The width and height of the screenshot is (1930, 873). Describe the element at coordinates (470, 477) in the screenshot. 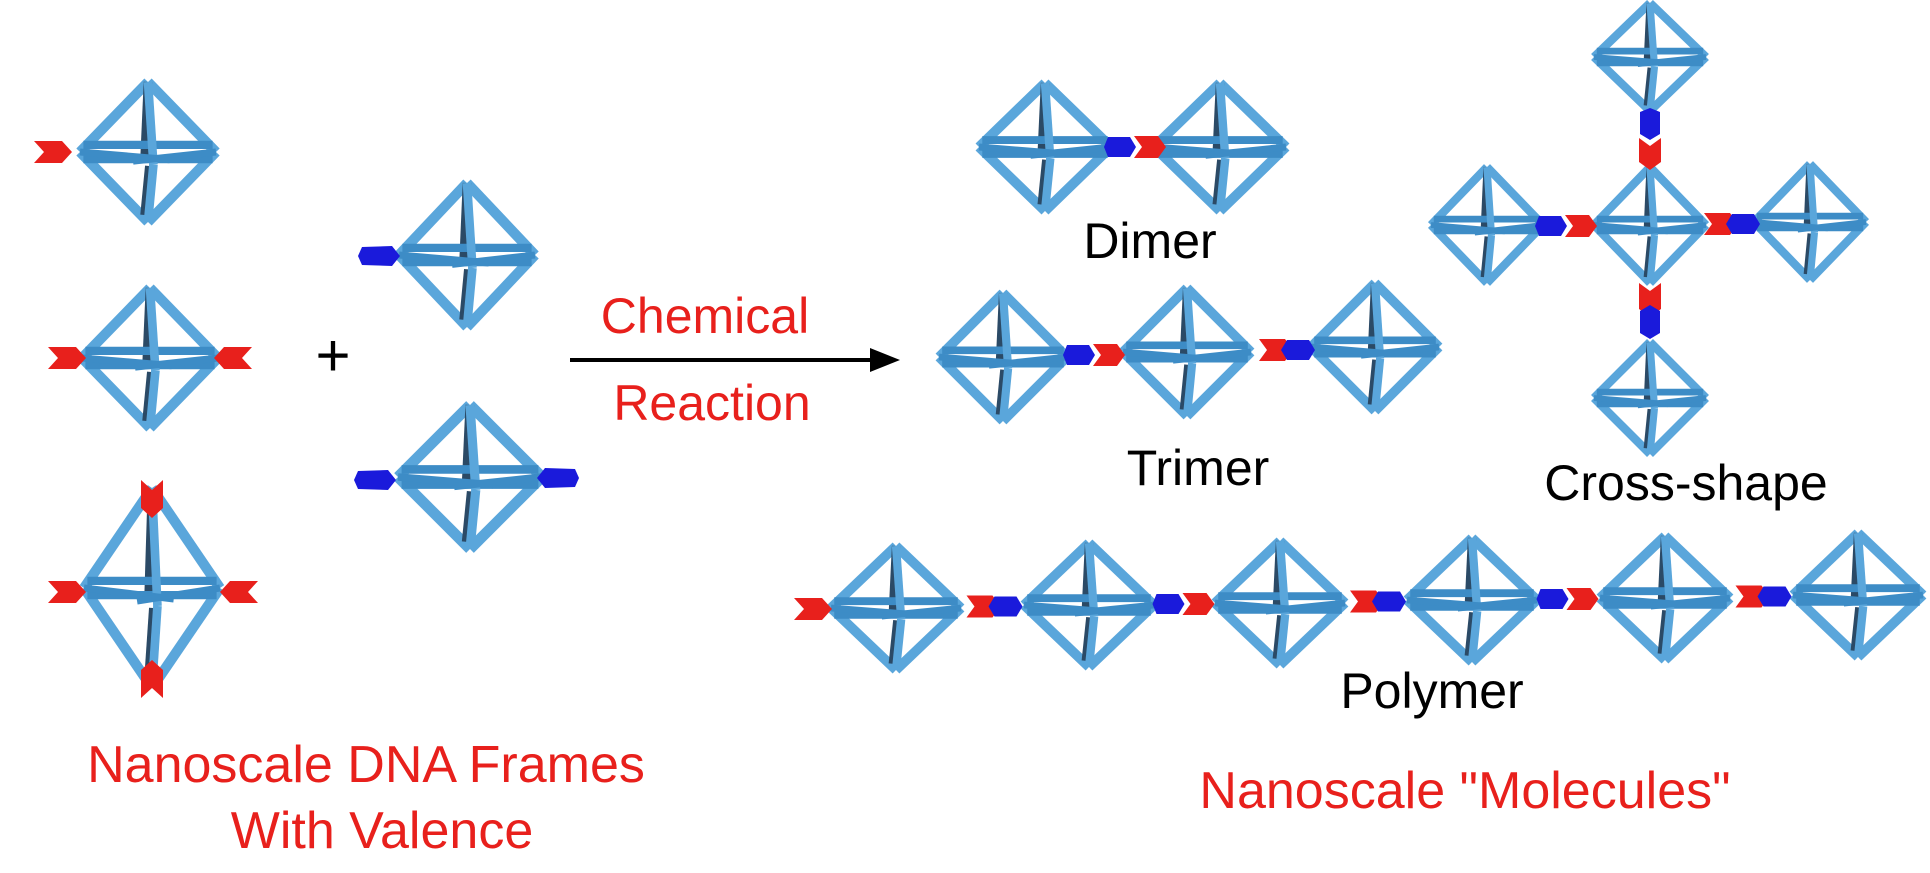

I see `frame-blue-divalent` at that location.